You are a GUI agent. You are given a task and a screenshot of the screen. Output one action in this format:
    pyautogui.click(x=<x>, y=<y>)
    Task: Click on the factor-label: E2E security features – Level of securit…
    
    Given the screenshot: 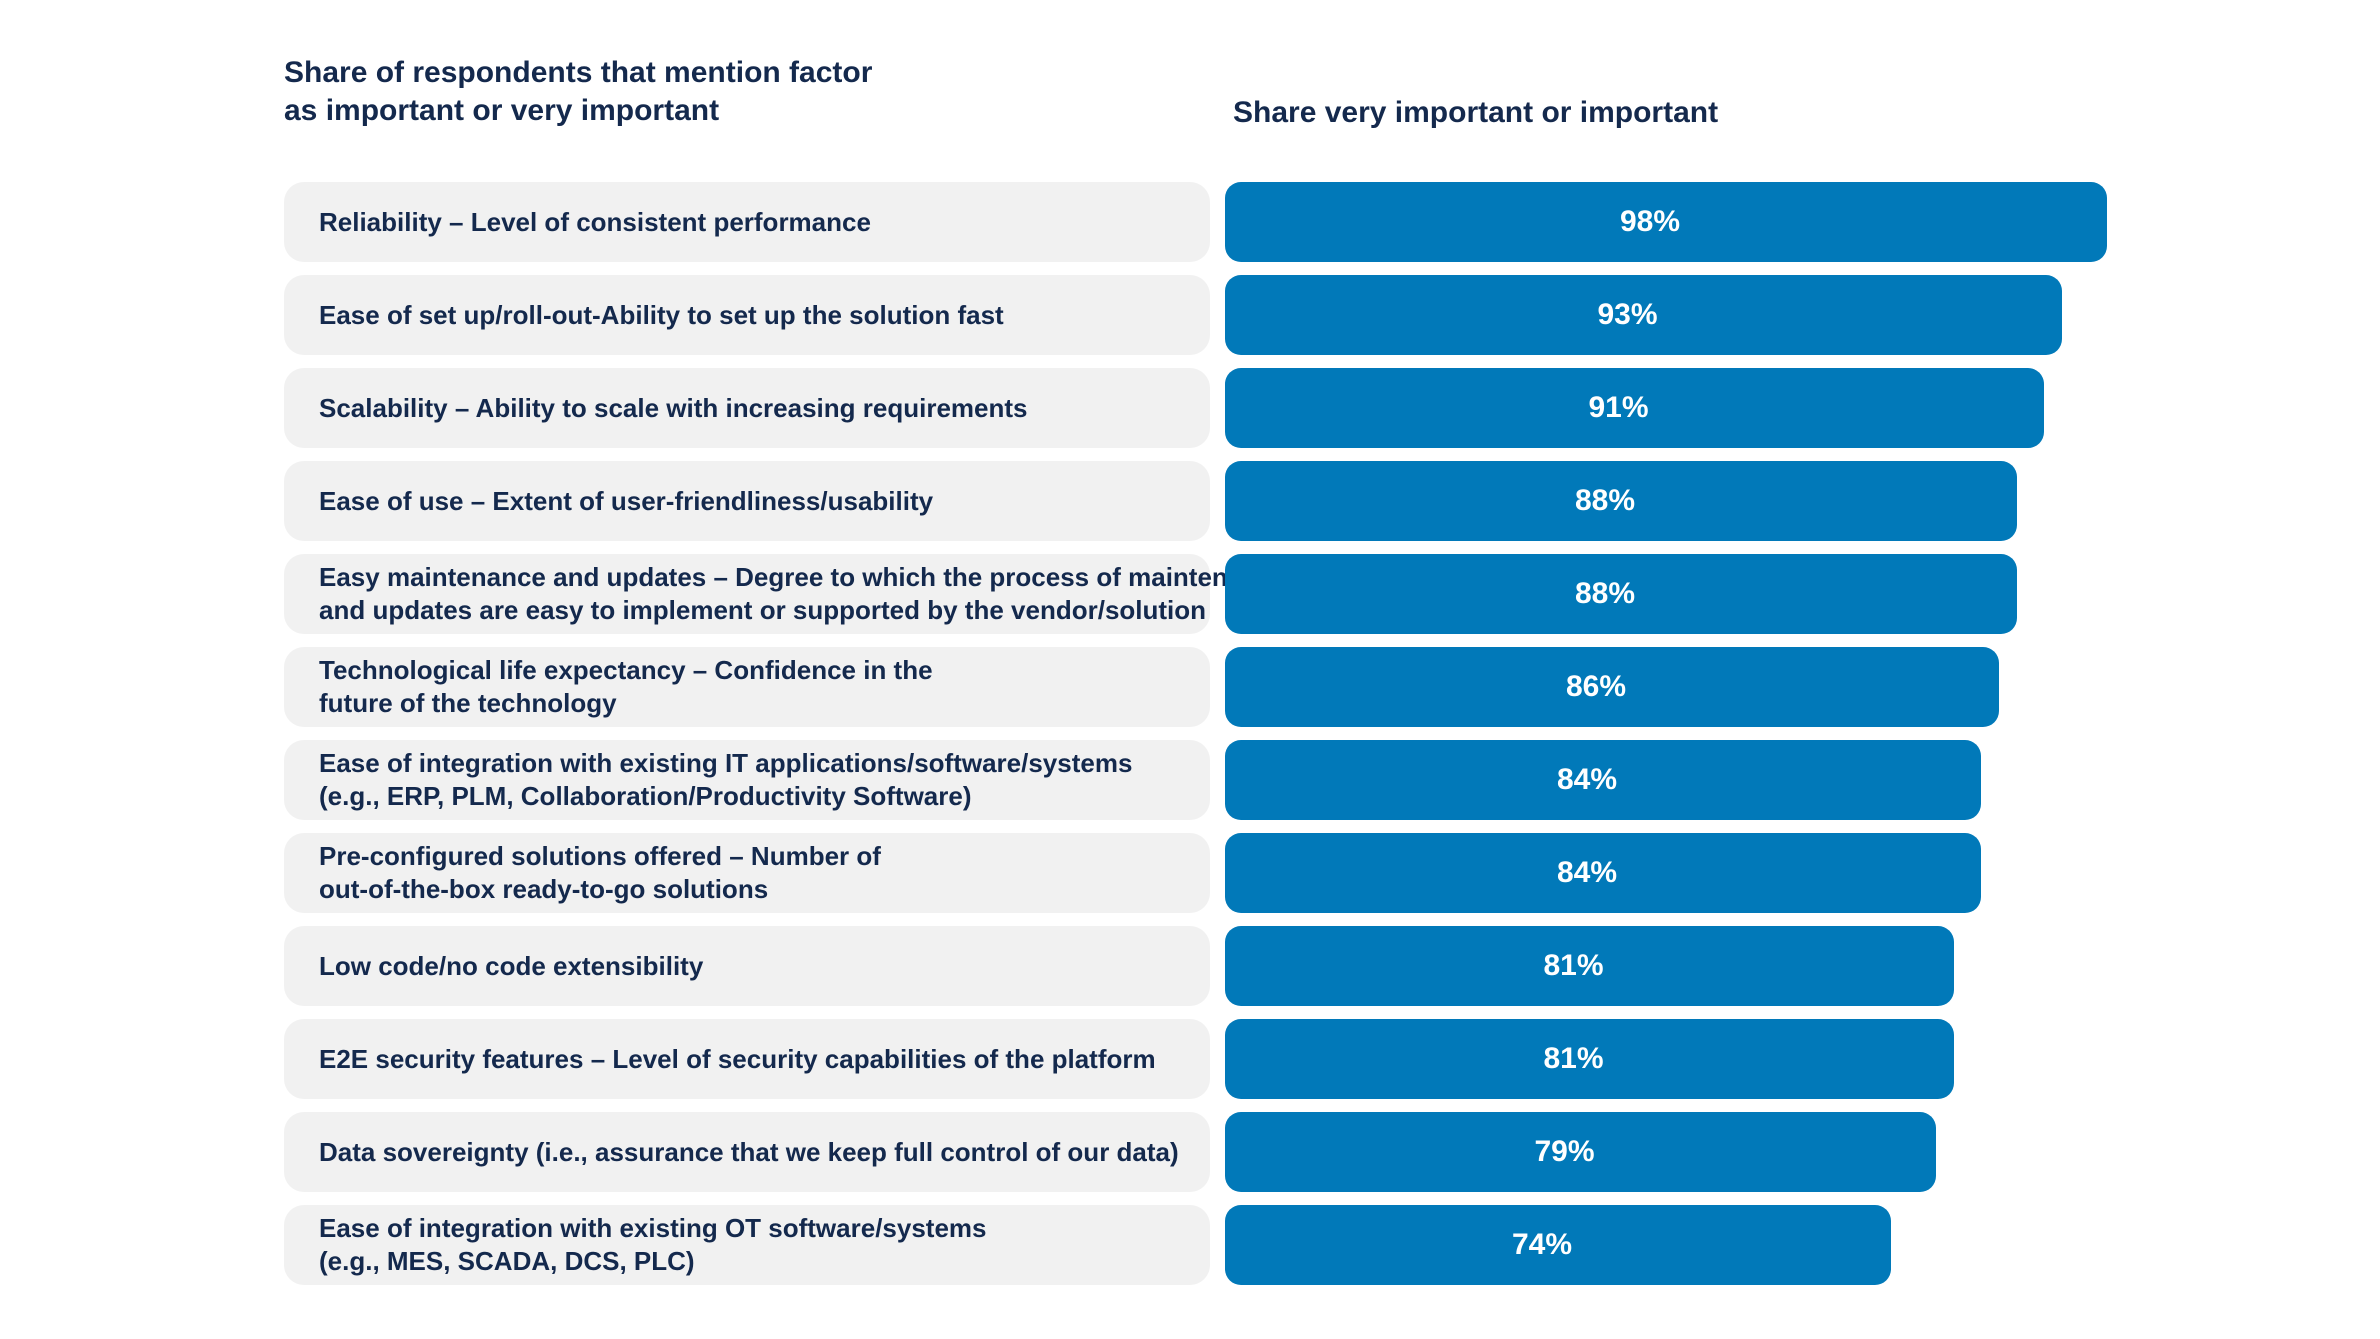 What is the action you would take?
    pyautogui.click(x=737, y=1059)
    